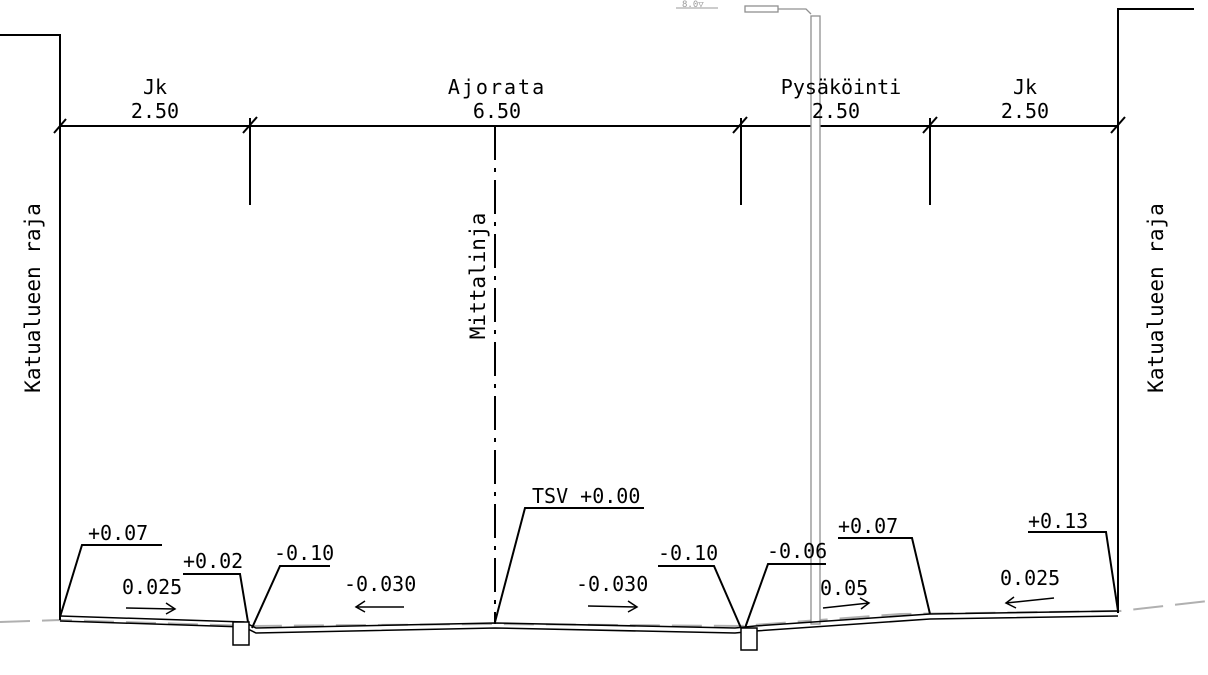 The height and width of the screenshot is (675, 1208). Describe the element at coordinates (1058, 521) in the screenshot. I see `elevation-label: +0.13` at that location.